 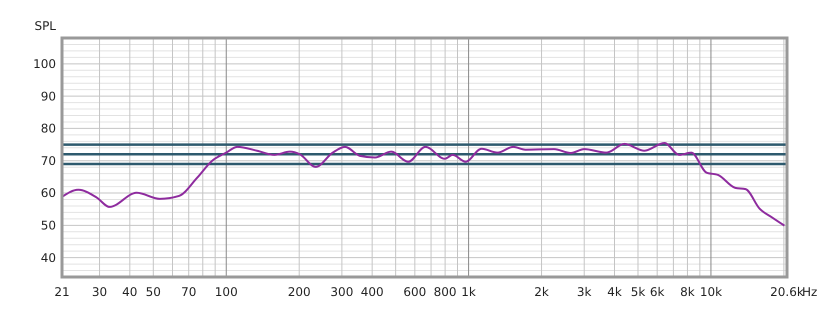 What do you see at coordinates (226, 292) in the screenshot?
I see `x-tick-label: 100` at bounding box center [226, 292].